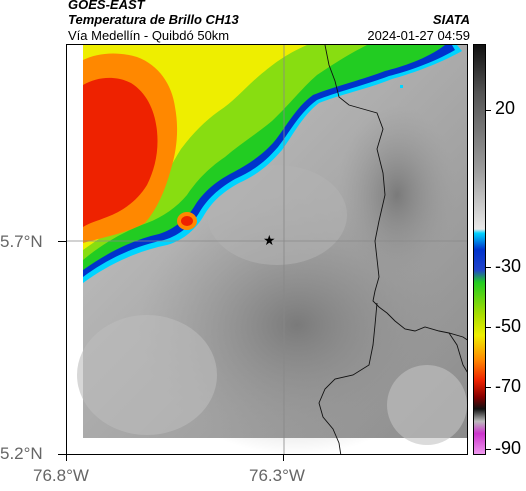  I want to click on colorbar, so click(479, 249).